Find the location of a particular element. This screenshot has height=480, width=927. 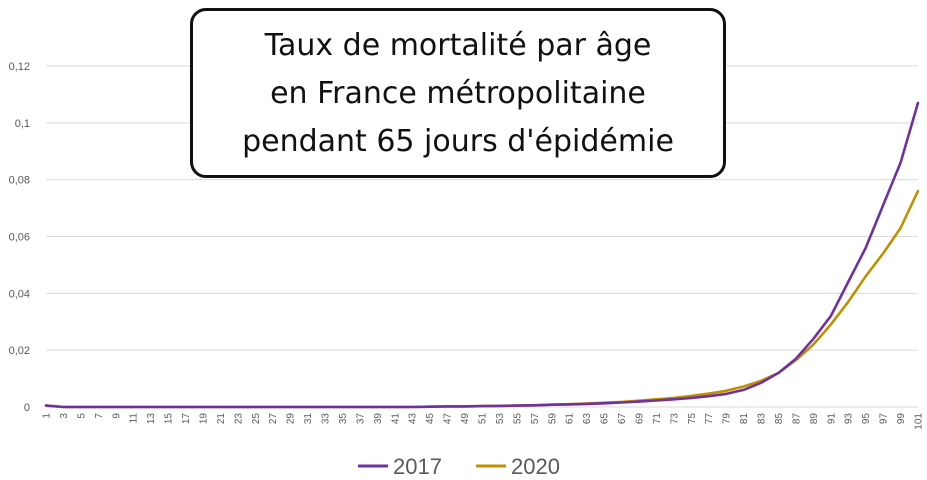

x-tick-label: 65 is located at coordinates (605, 419).